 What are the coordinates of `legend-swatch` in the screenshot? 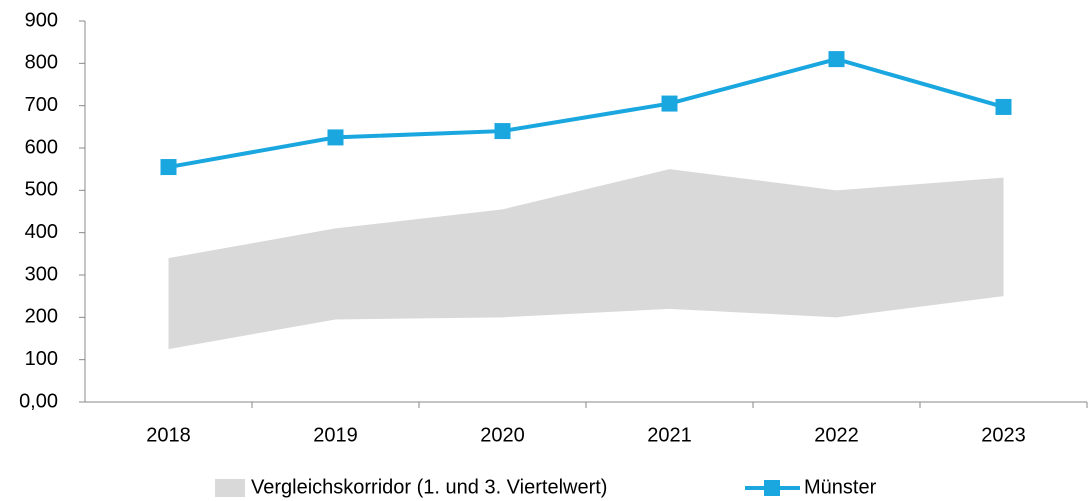 It's located at (230, 488).